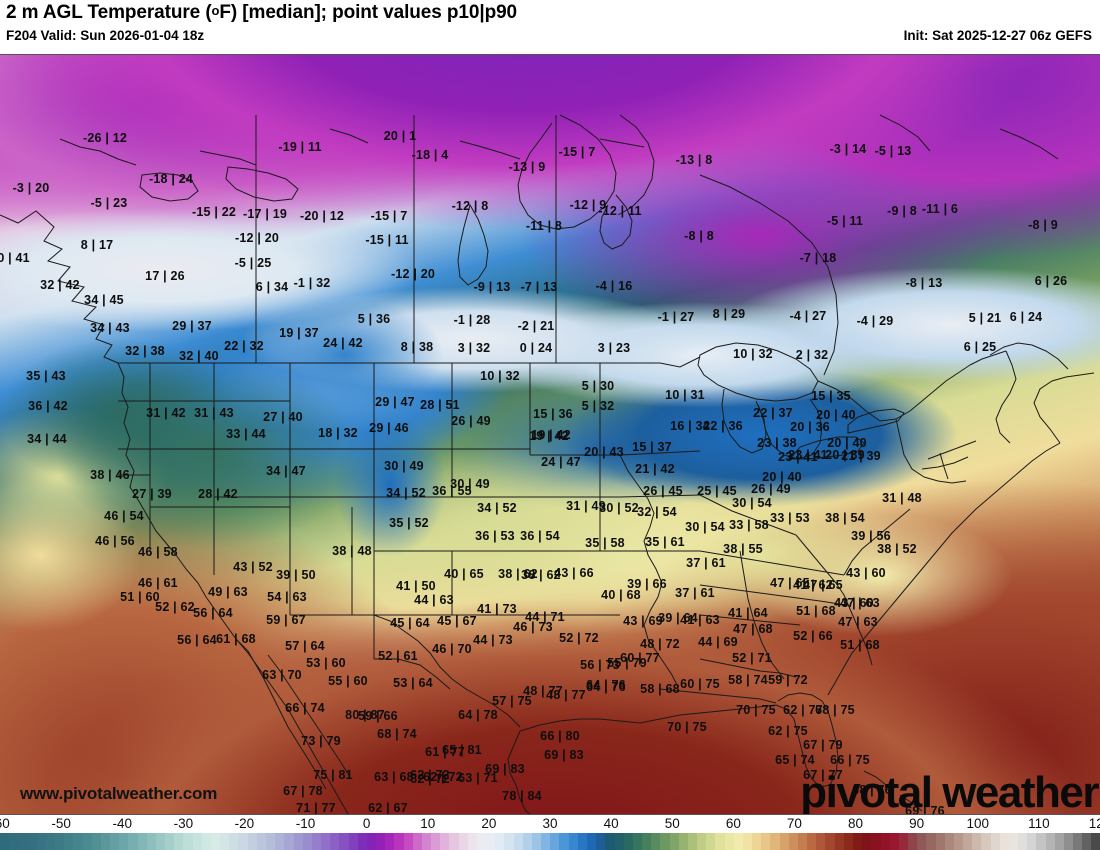  What do you see at coordinates (286, 471) in the screenshot?
I see `point-value-label: 34 | 47` at bounding box center [286, 471].